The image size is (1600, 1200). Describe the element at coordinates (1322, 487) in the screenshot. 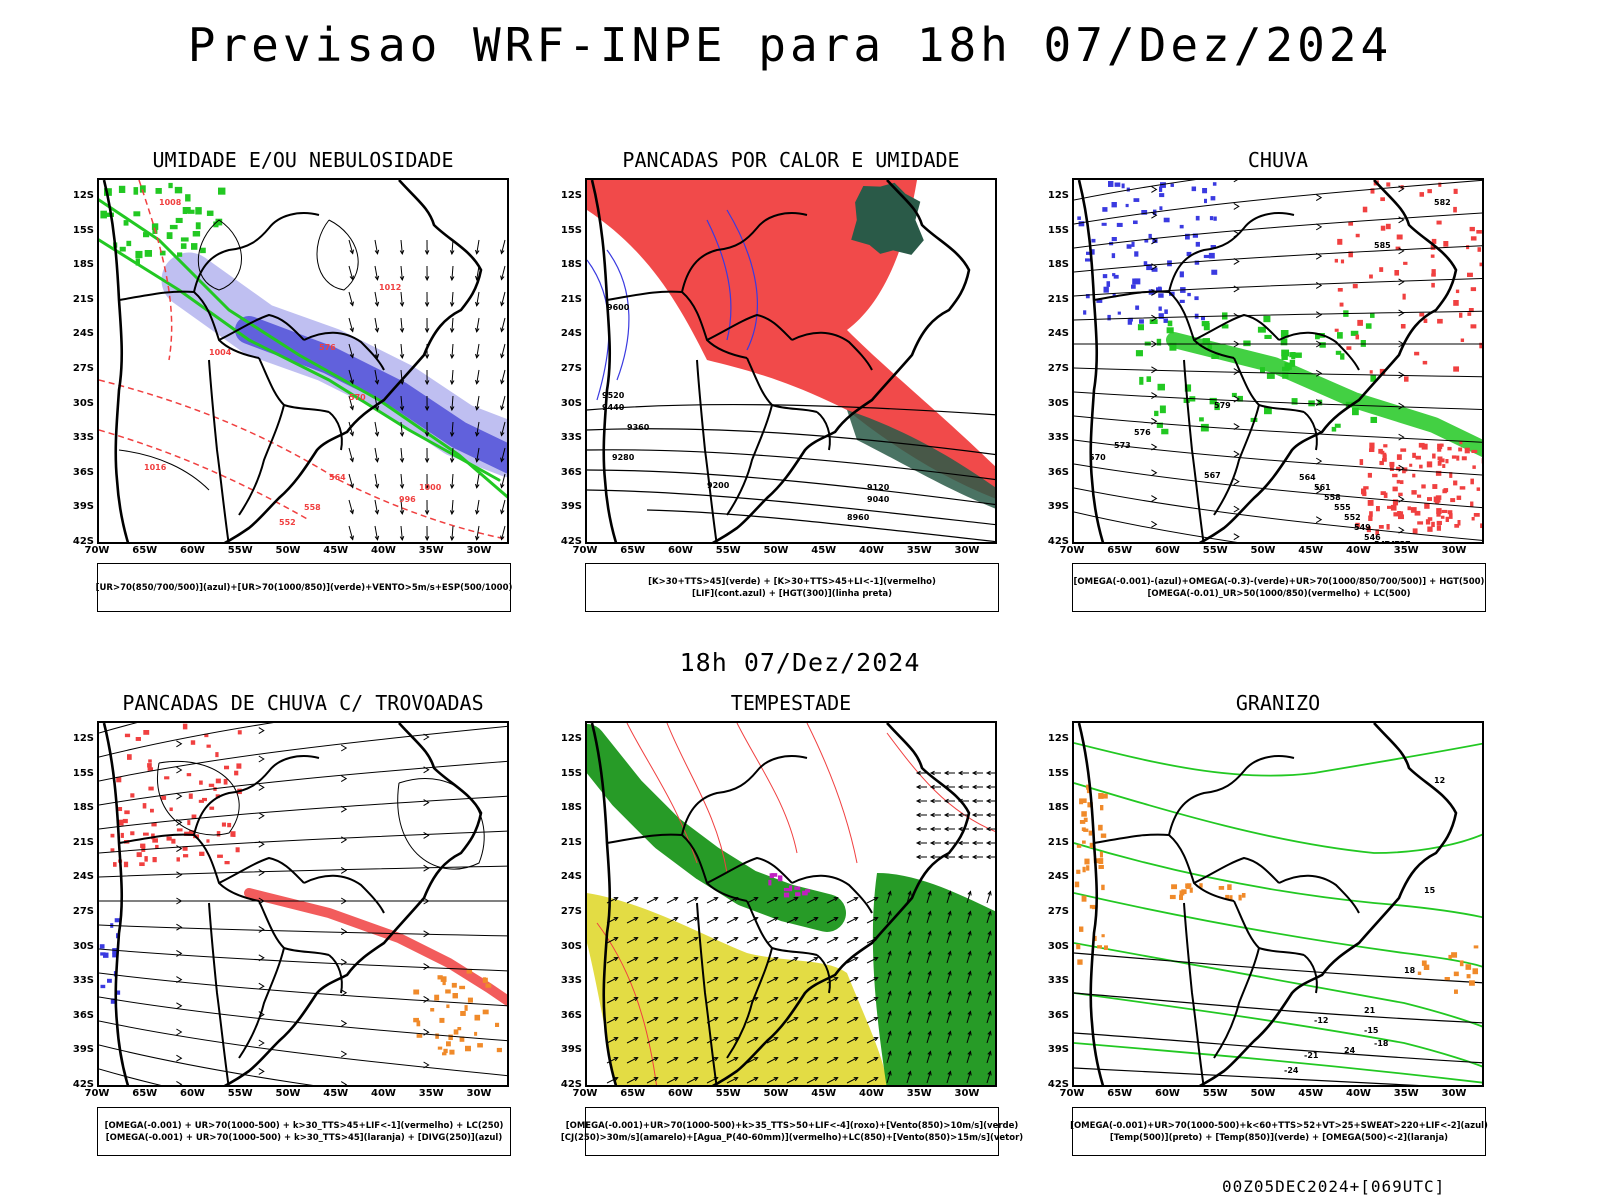

I see `contour-label: 561` at that location.